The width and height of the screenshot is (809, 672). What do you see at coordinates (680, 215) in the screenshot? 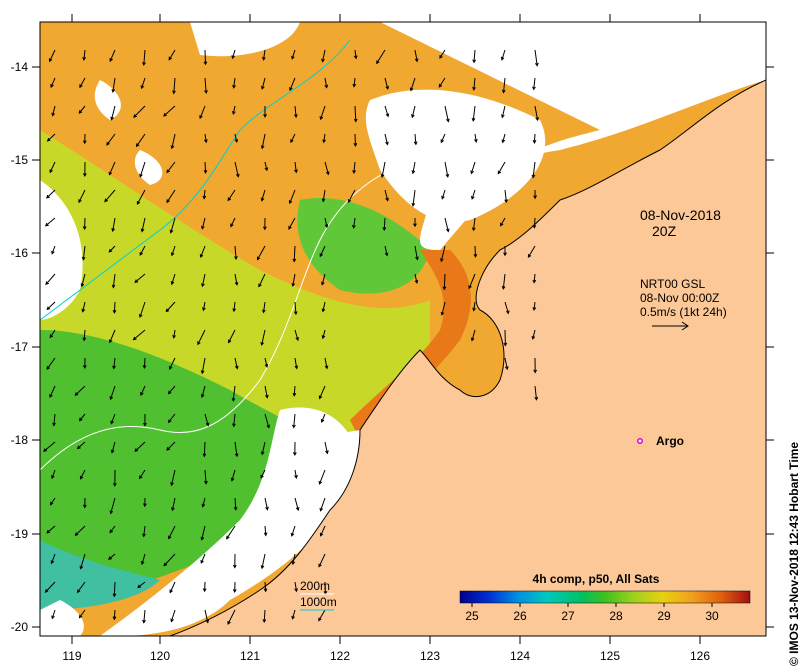
I see `date-label: 08-Nov-2018` at bounding box center [680, 215].